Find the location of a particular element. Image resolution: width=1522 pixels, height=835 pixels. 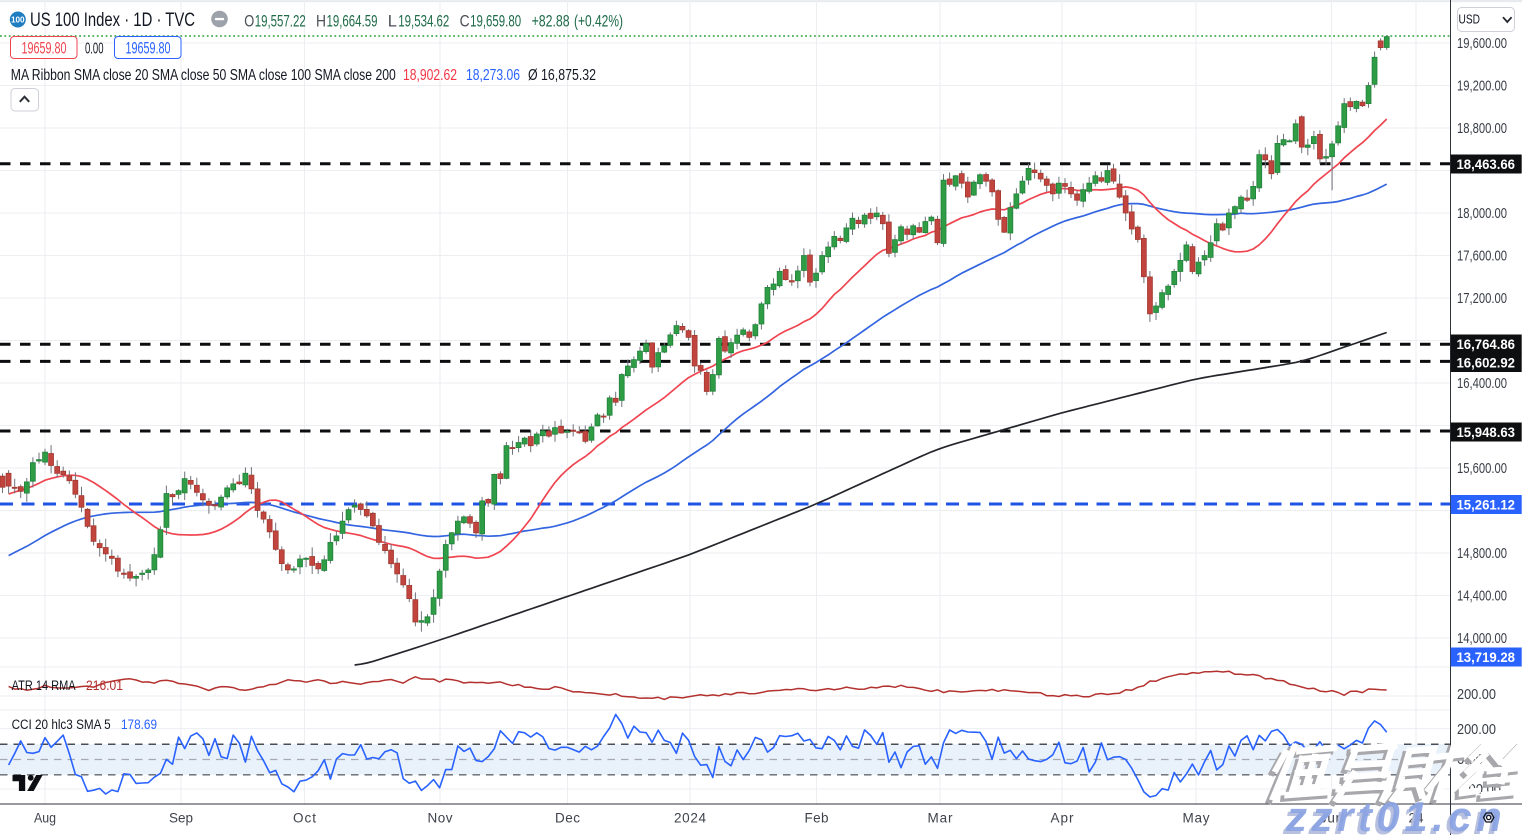

svg-text: Mar is located at coordinates (941, 818).